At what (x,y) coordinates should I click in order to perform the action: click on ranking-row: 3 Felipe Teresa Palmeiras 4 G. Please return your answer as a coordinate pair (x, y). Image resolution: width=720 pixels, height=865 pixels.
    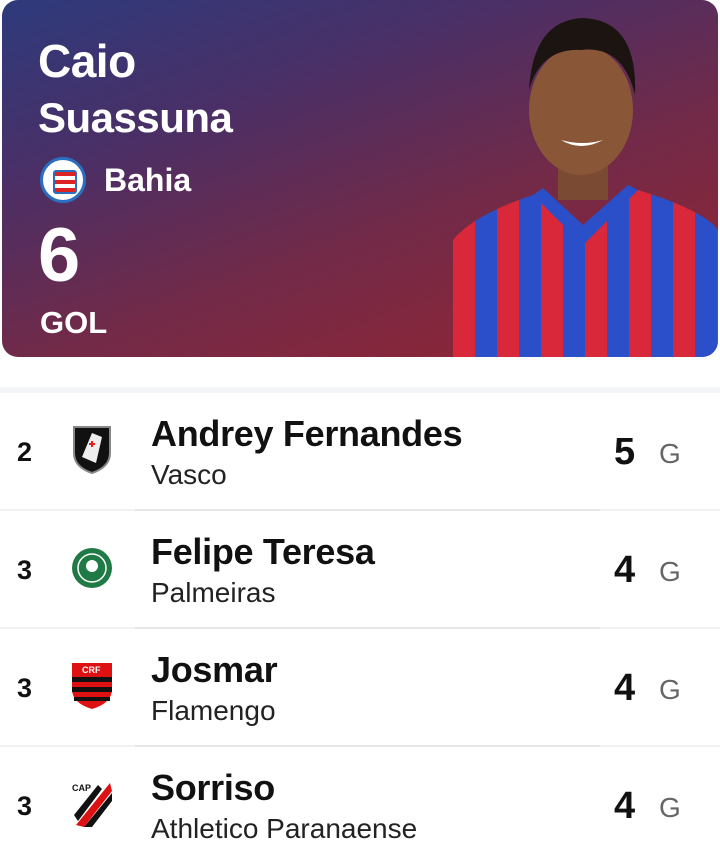
    Looking at the image, I should click on (360, 570).